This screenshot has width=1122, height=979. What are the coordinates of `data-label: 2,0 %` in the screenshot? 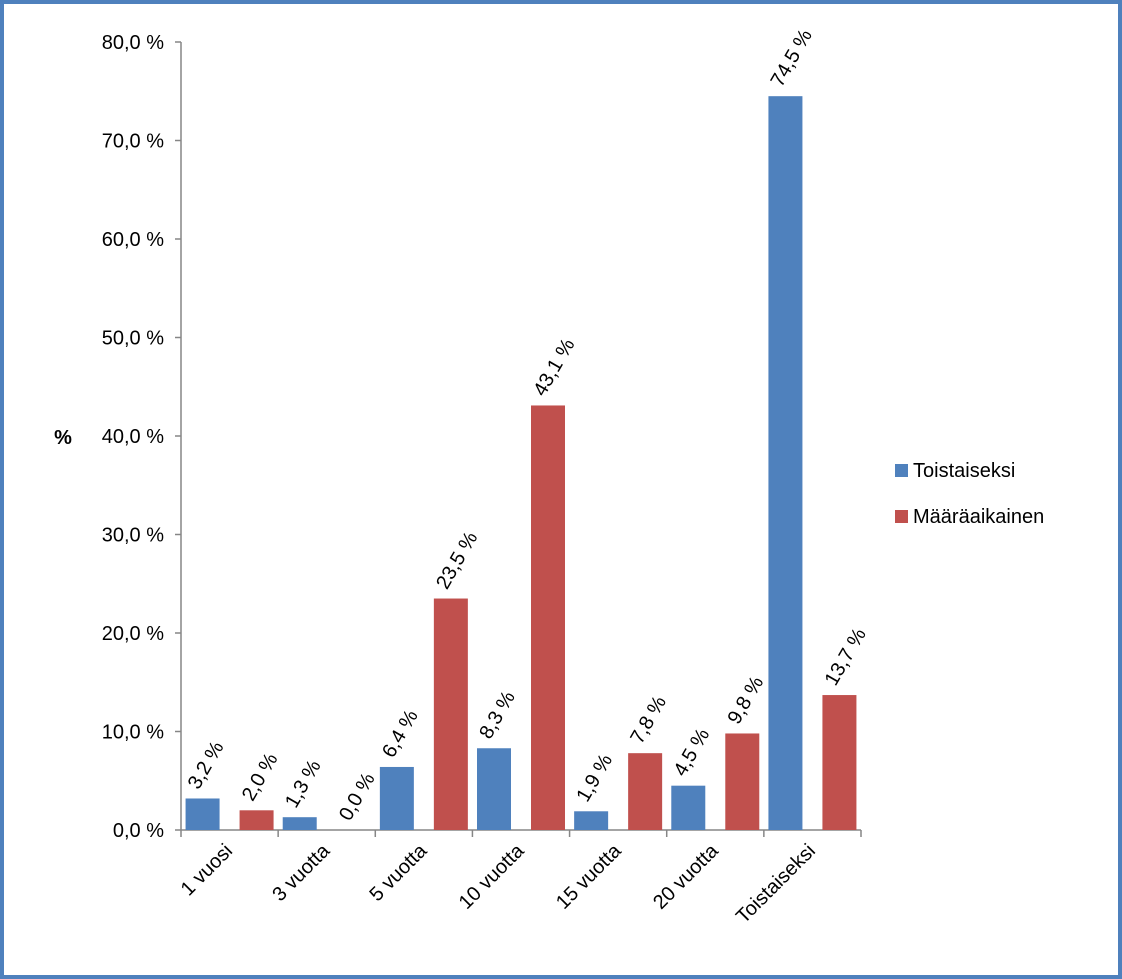 It's located at (260, 776).